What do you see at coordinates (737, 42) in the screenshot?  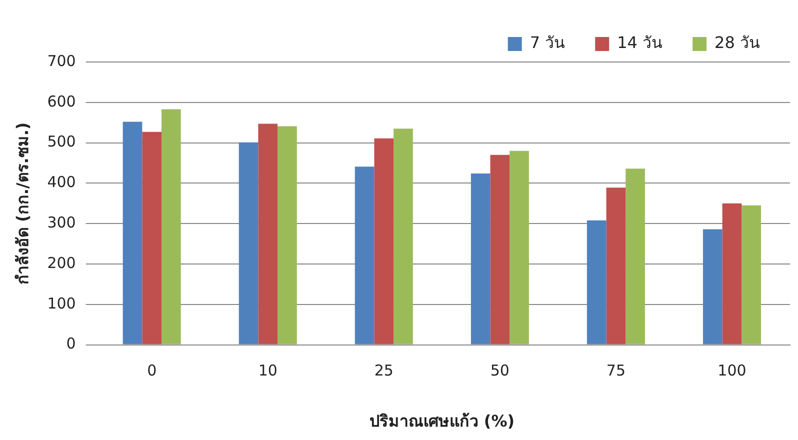 I see `legend-label: 28 วัน` at bounding box center [737, 42].